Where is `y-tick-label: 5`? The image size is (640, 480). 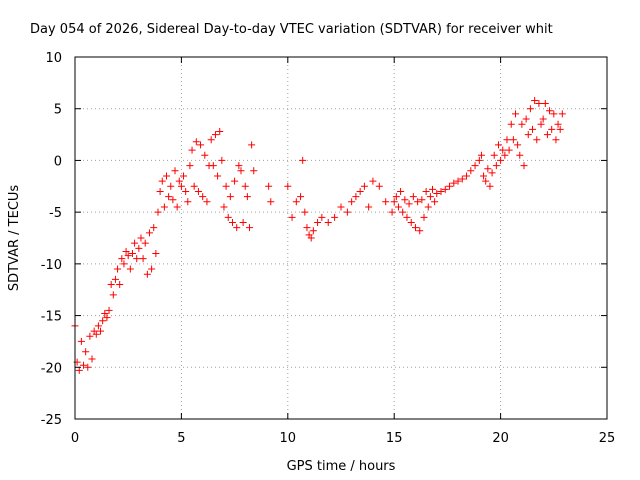
y-tick-label: 5 is located at coordinates (58, 110).